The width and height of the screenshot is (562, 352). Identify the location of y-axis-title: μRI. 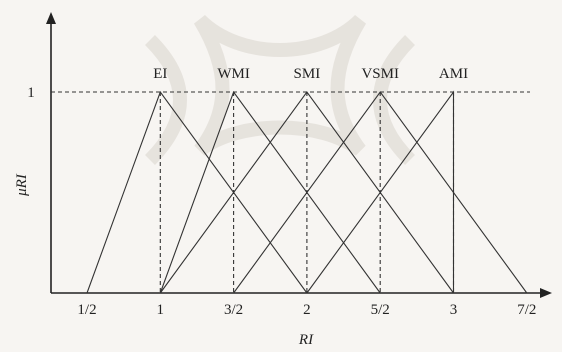
(22, 185).